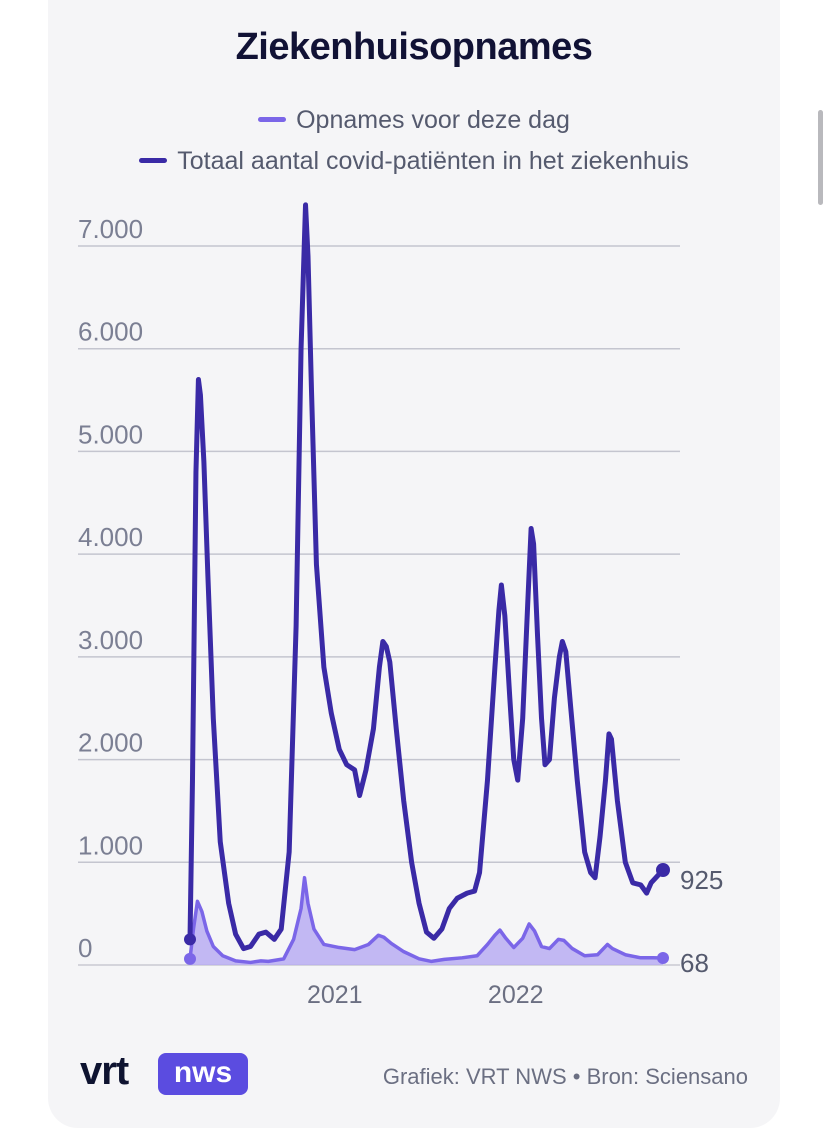 This screenshot has width=828, height=1137. I want to click on nws-logo: nws, so click(203, 1074).